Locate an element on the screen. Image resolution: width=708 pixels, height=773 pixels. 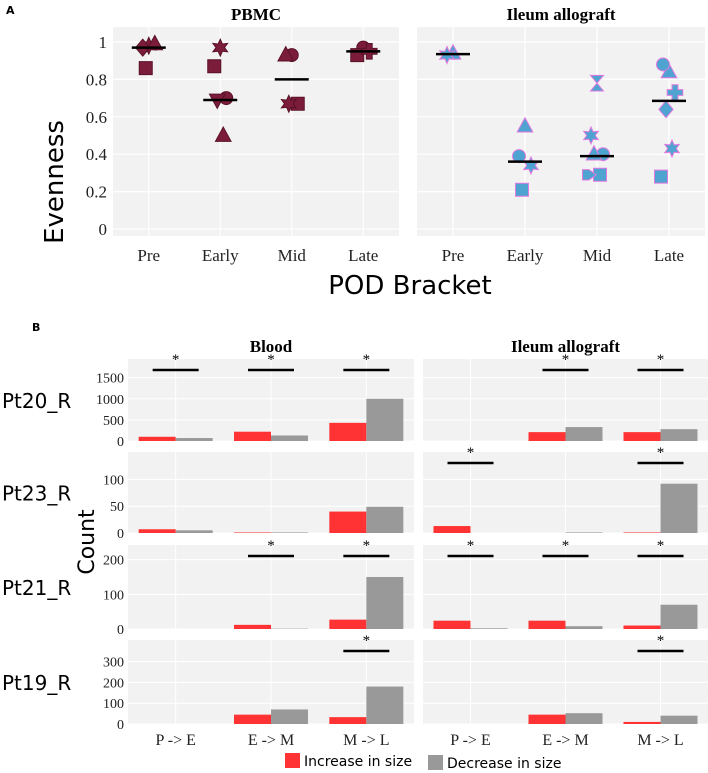
patient-label: Pt21_R is located at coordinates (36, 588).